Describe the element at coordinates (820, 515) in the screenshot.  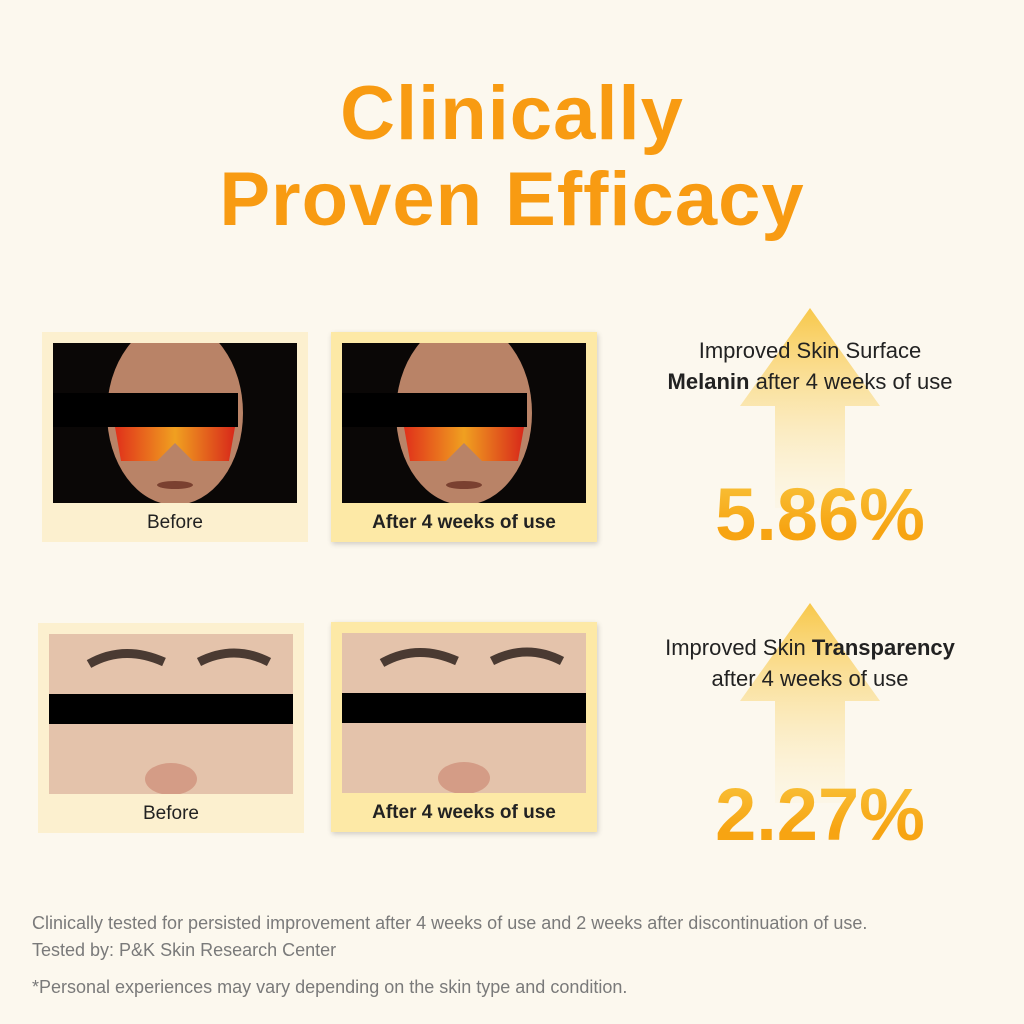
I see `percent: 5.86%` at that location.